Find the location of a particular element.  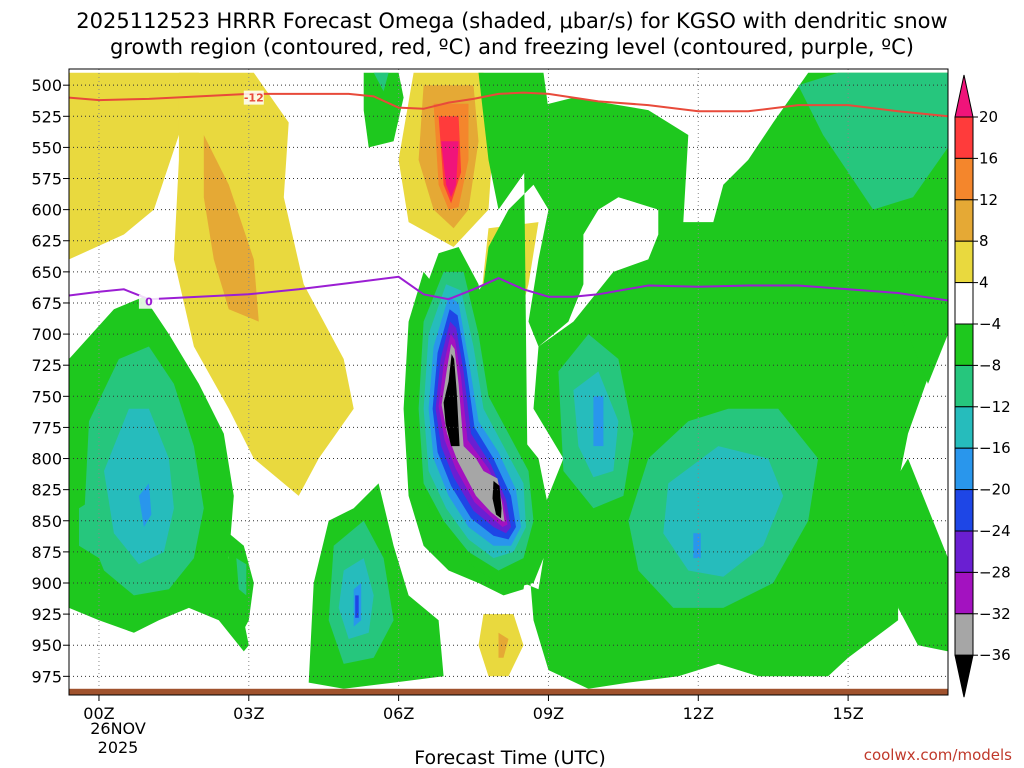

freezing-level-0C-label-bg is located at coordinates (148, 301).